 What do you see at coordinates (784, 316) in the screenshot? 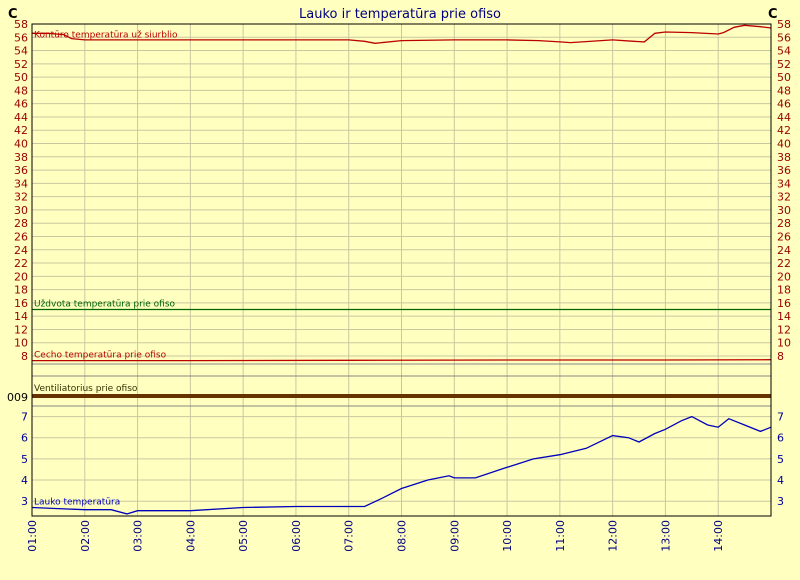
I see `y-tick-label-right: 14` at bounding box center [784, 316].